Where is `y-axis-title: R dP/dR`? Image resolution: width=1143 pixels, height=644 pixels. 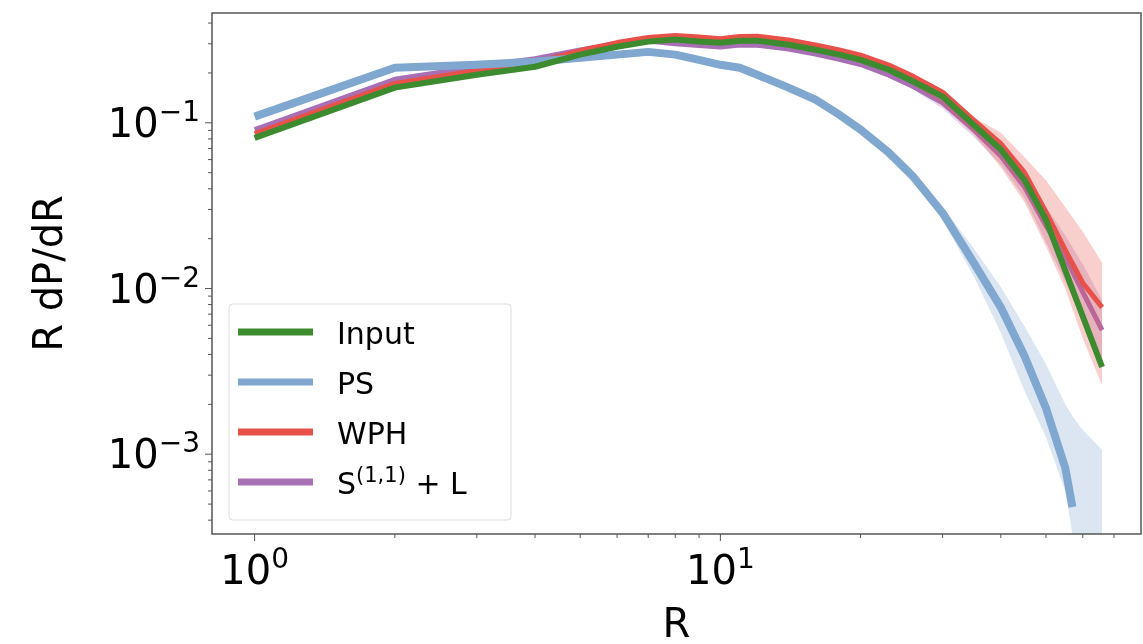 y-axis-title: R dP/dR is located at coordinates (48, 273).